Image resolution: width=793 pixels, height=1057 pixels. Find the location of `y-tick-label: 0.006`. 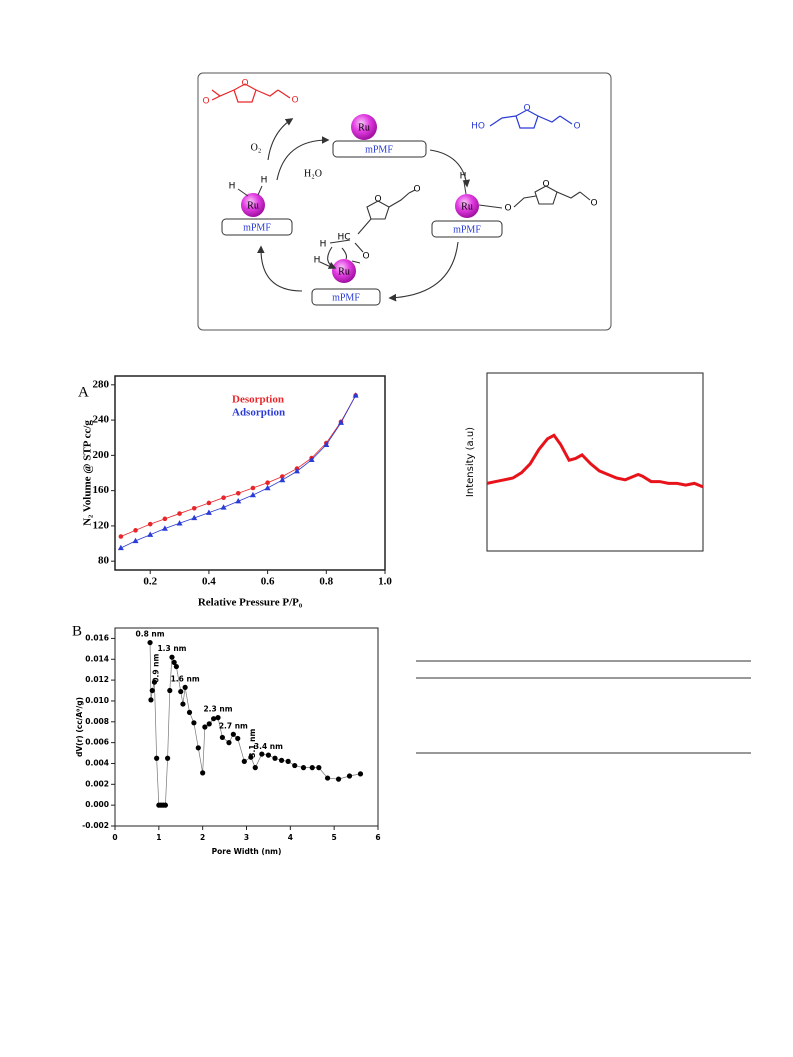

y-tick-label: 0.006 is located at coordinates (97, 742).